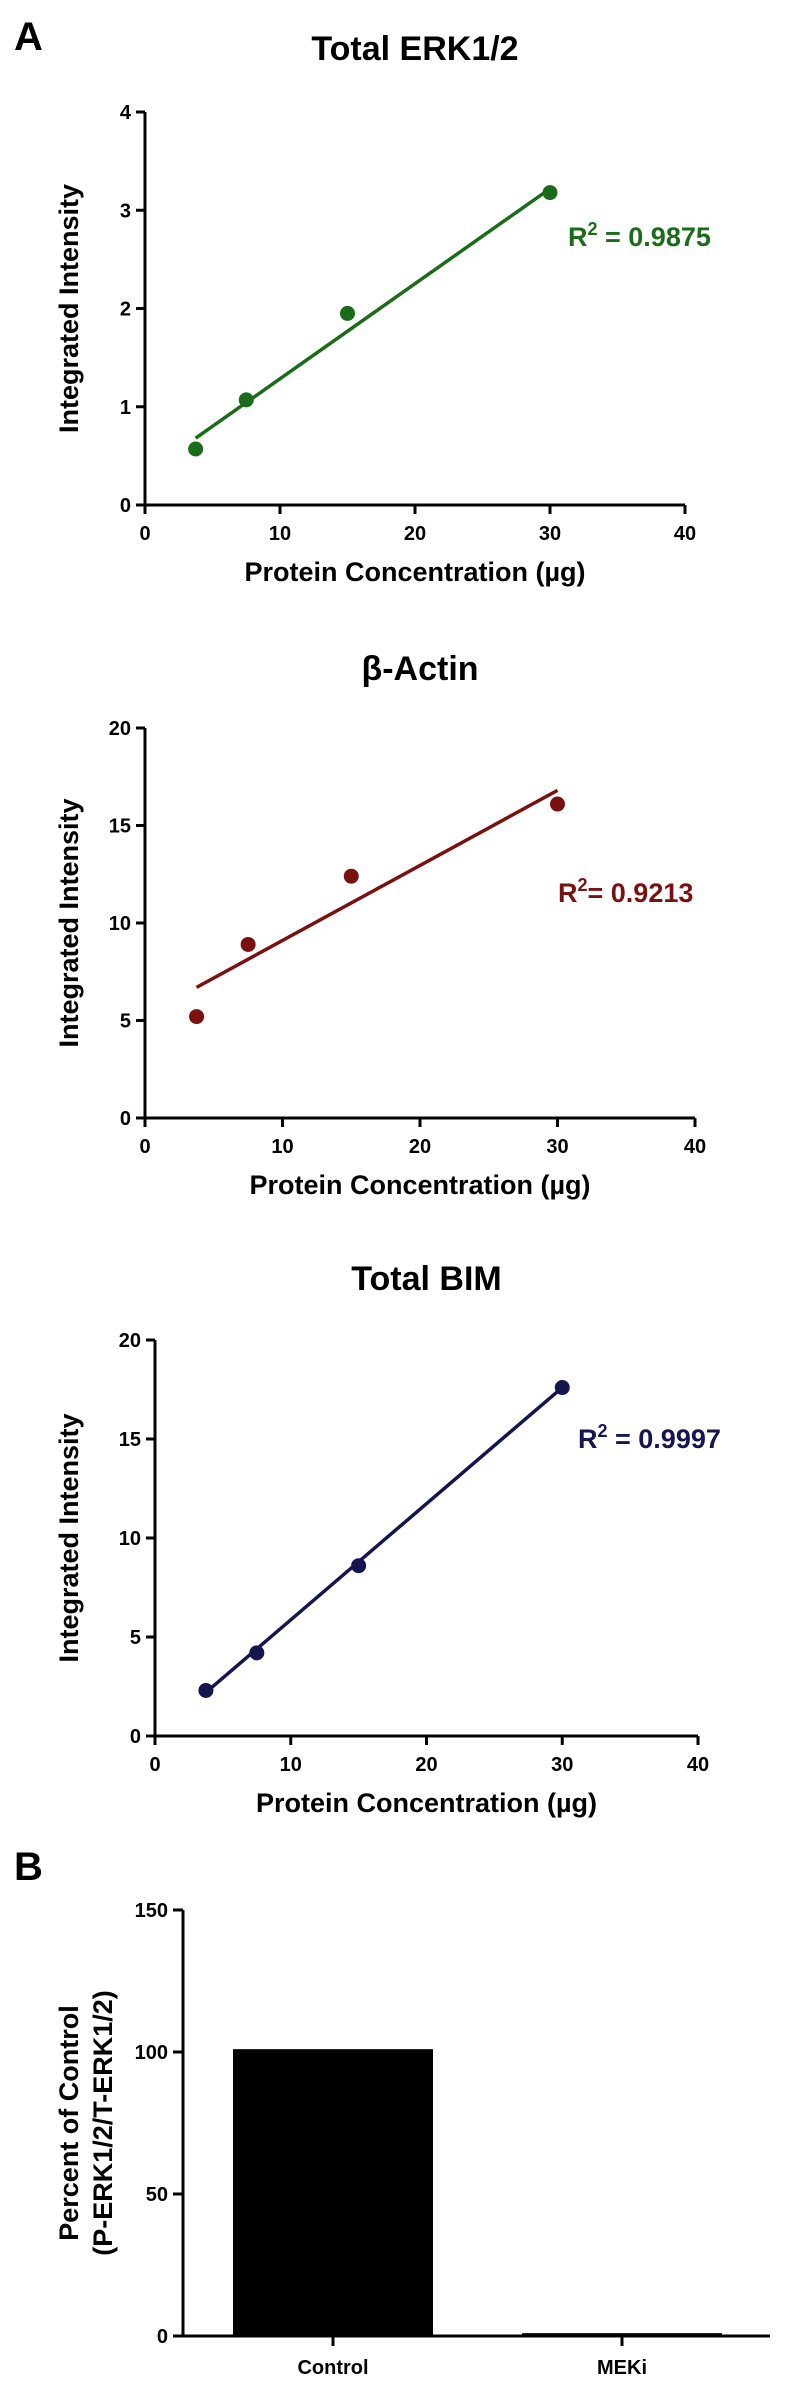 This screenshot has width=800, height=2390. What do you see at coordinates (125, 1119) in the screenshot?
I see `actin-y-tick-label: 0` at bounding box center [125, 1119].